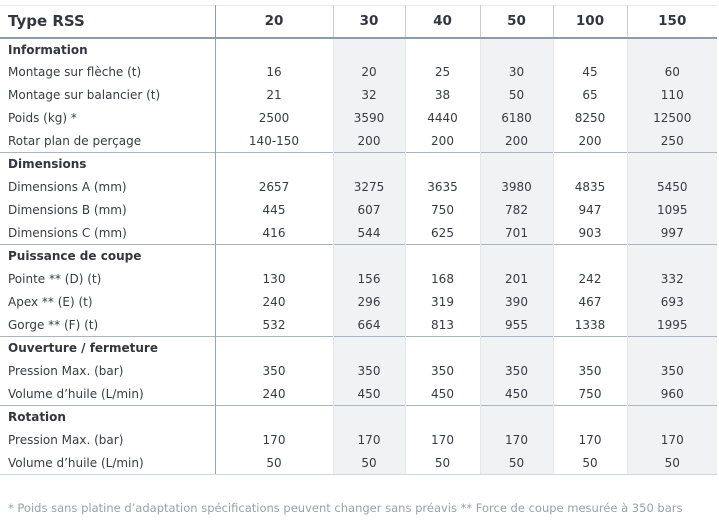 The height and width of the screenshot is (520, 719). I want to click on cell-value: 25, so click(442, 72).